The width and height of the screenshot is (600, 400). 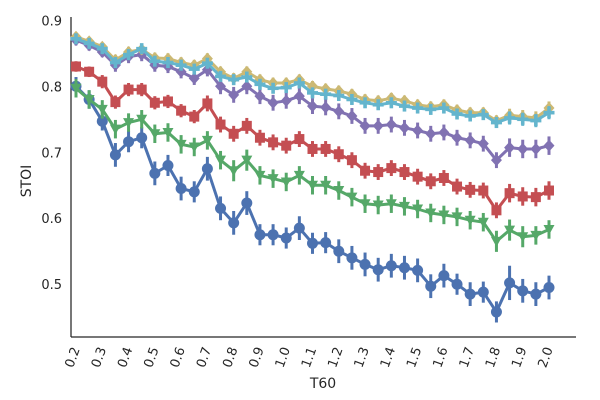 I want to click on y-axis-ticks: 0.5 0.6 0.7 0.8 0.9, so click(x=51, y=153).